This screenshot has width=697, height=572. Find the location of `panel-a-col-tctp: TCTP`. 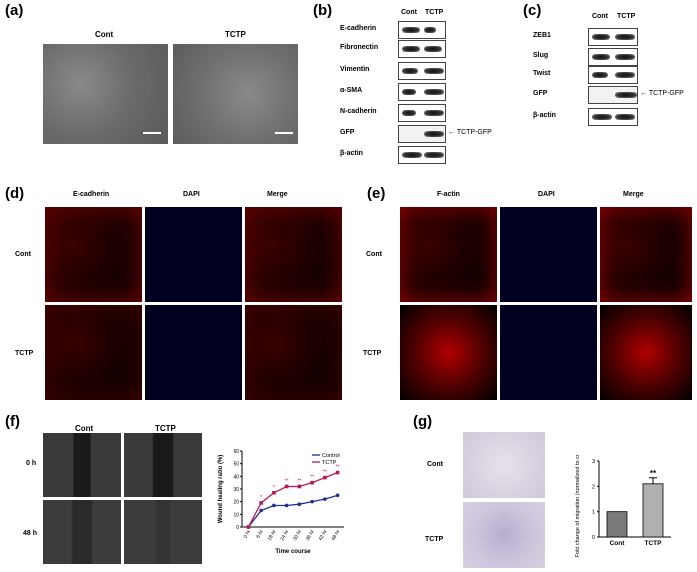

panel-a-col-tctp: TCTP is located at coordinates (235, 34).